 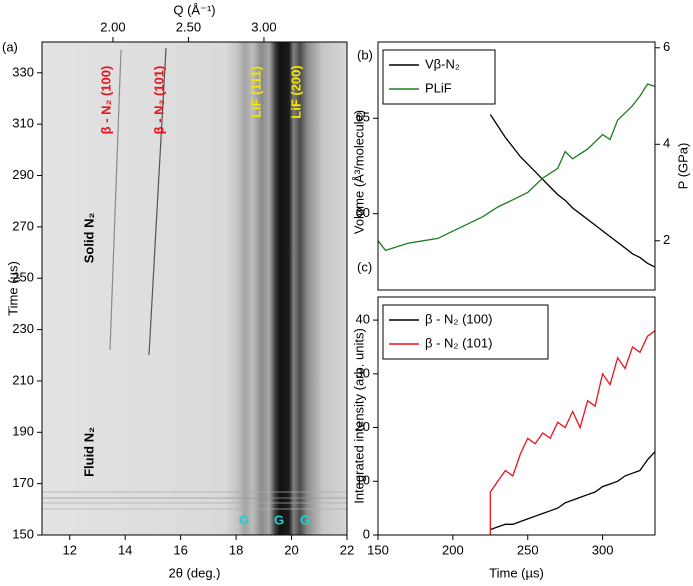 I want to click on y-tick-label: 65, so click(x=363, y=117).